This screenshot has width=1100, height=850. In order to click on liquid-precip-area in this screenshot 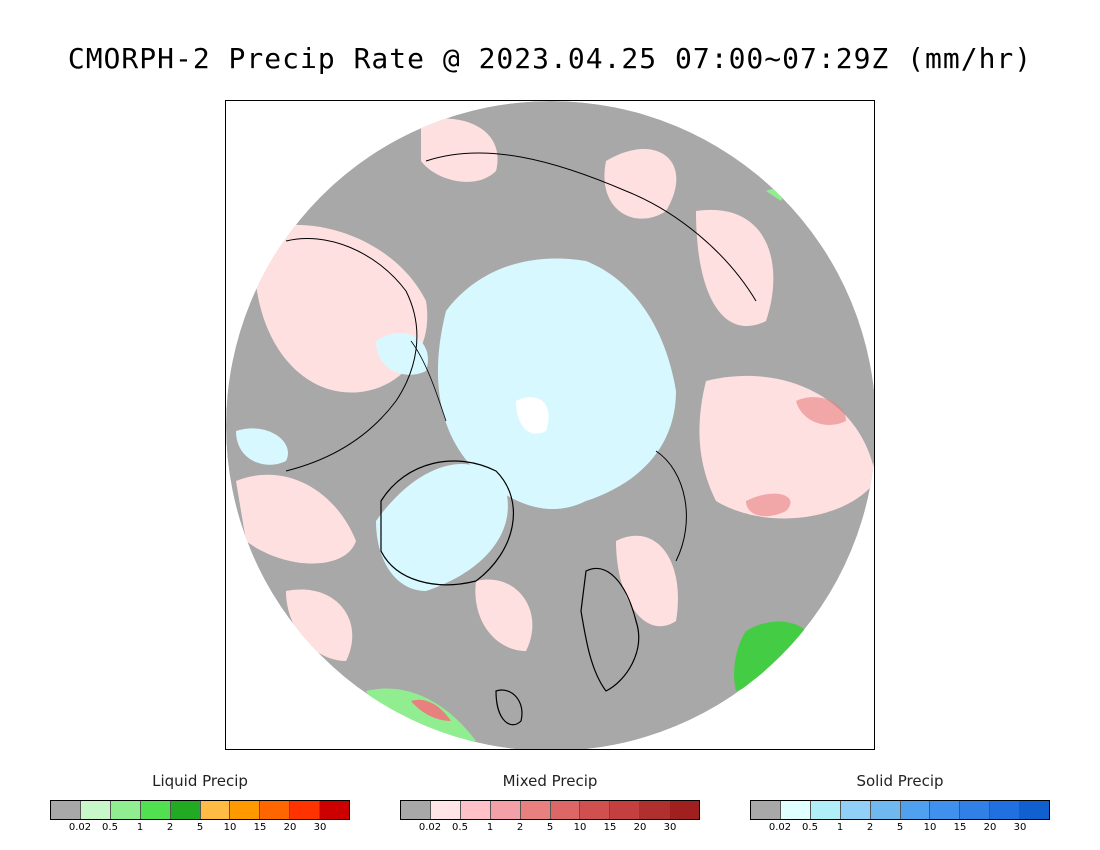, I will do `click(770, 656)`.